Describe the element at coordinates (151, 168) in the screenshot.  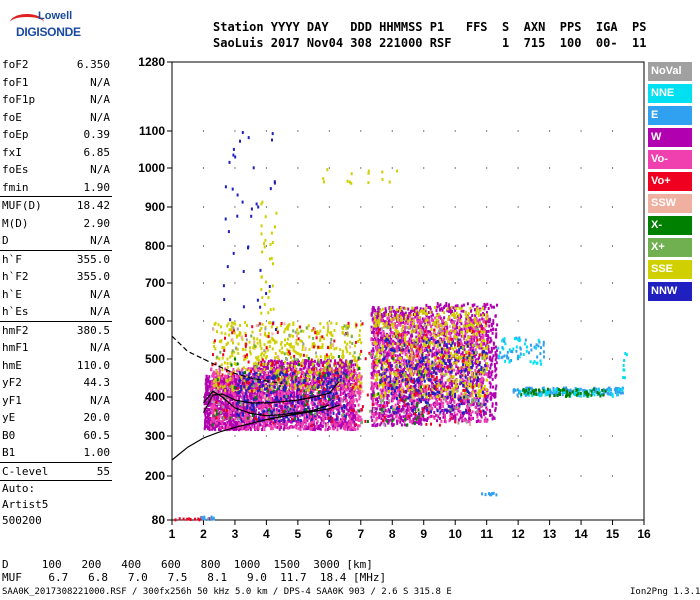
I see `y-tick-label: 1000` at that location.